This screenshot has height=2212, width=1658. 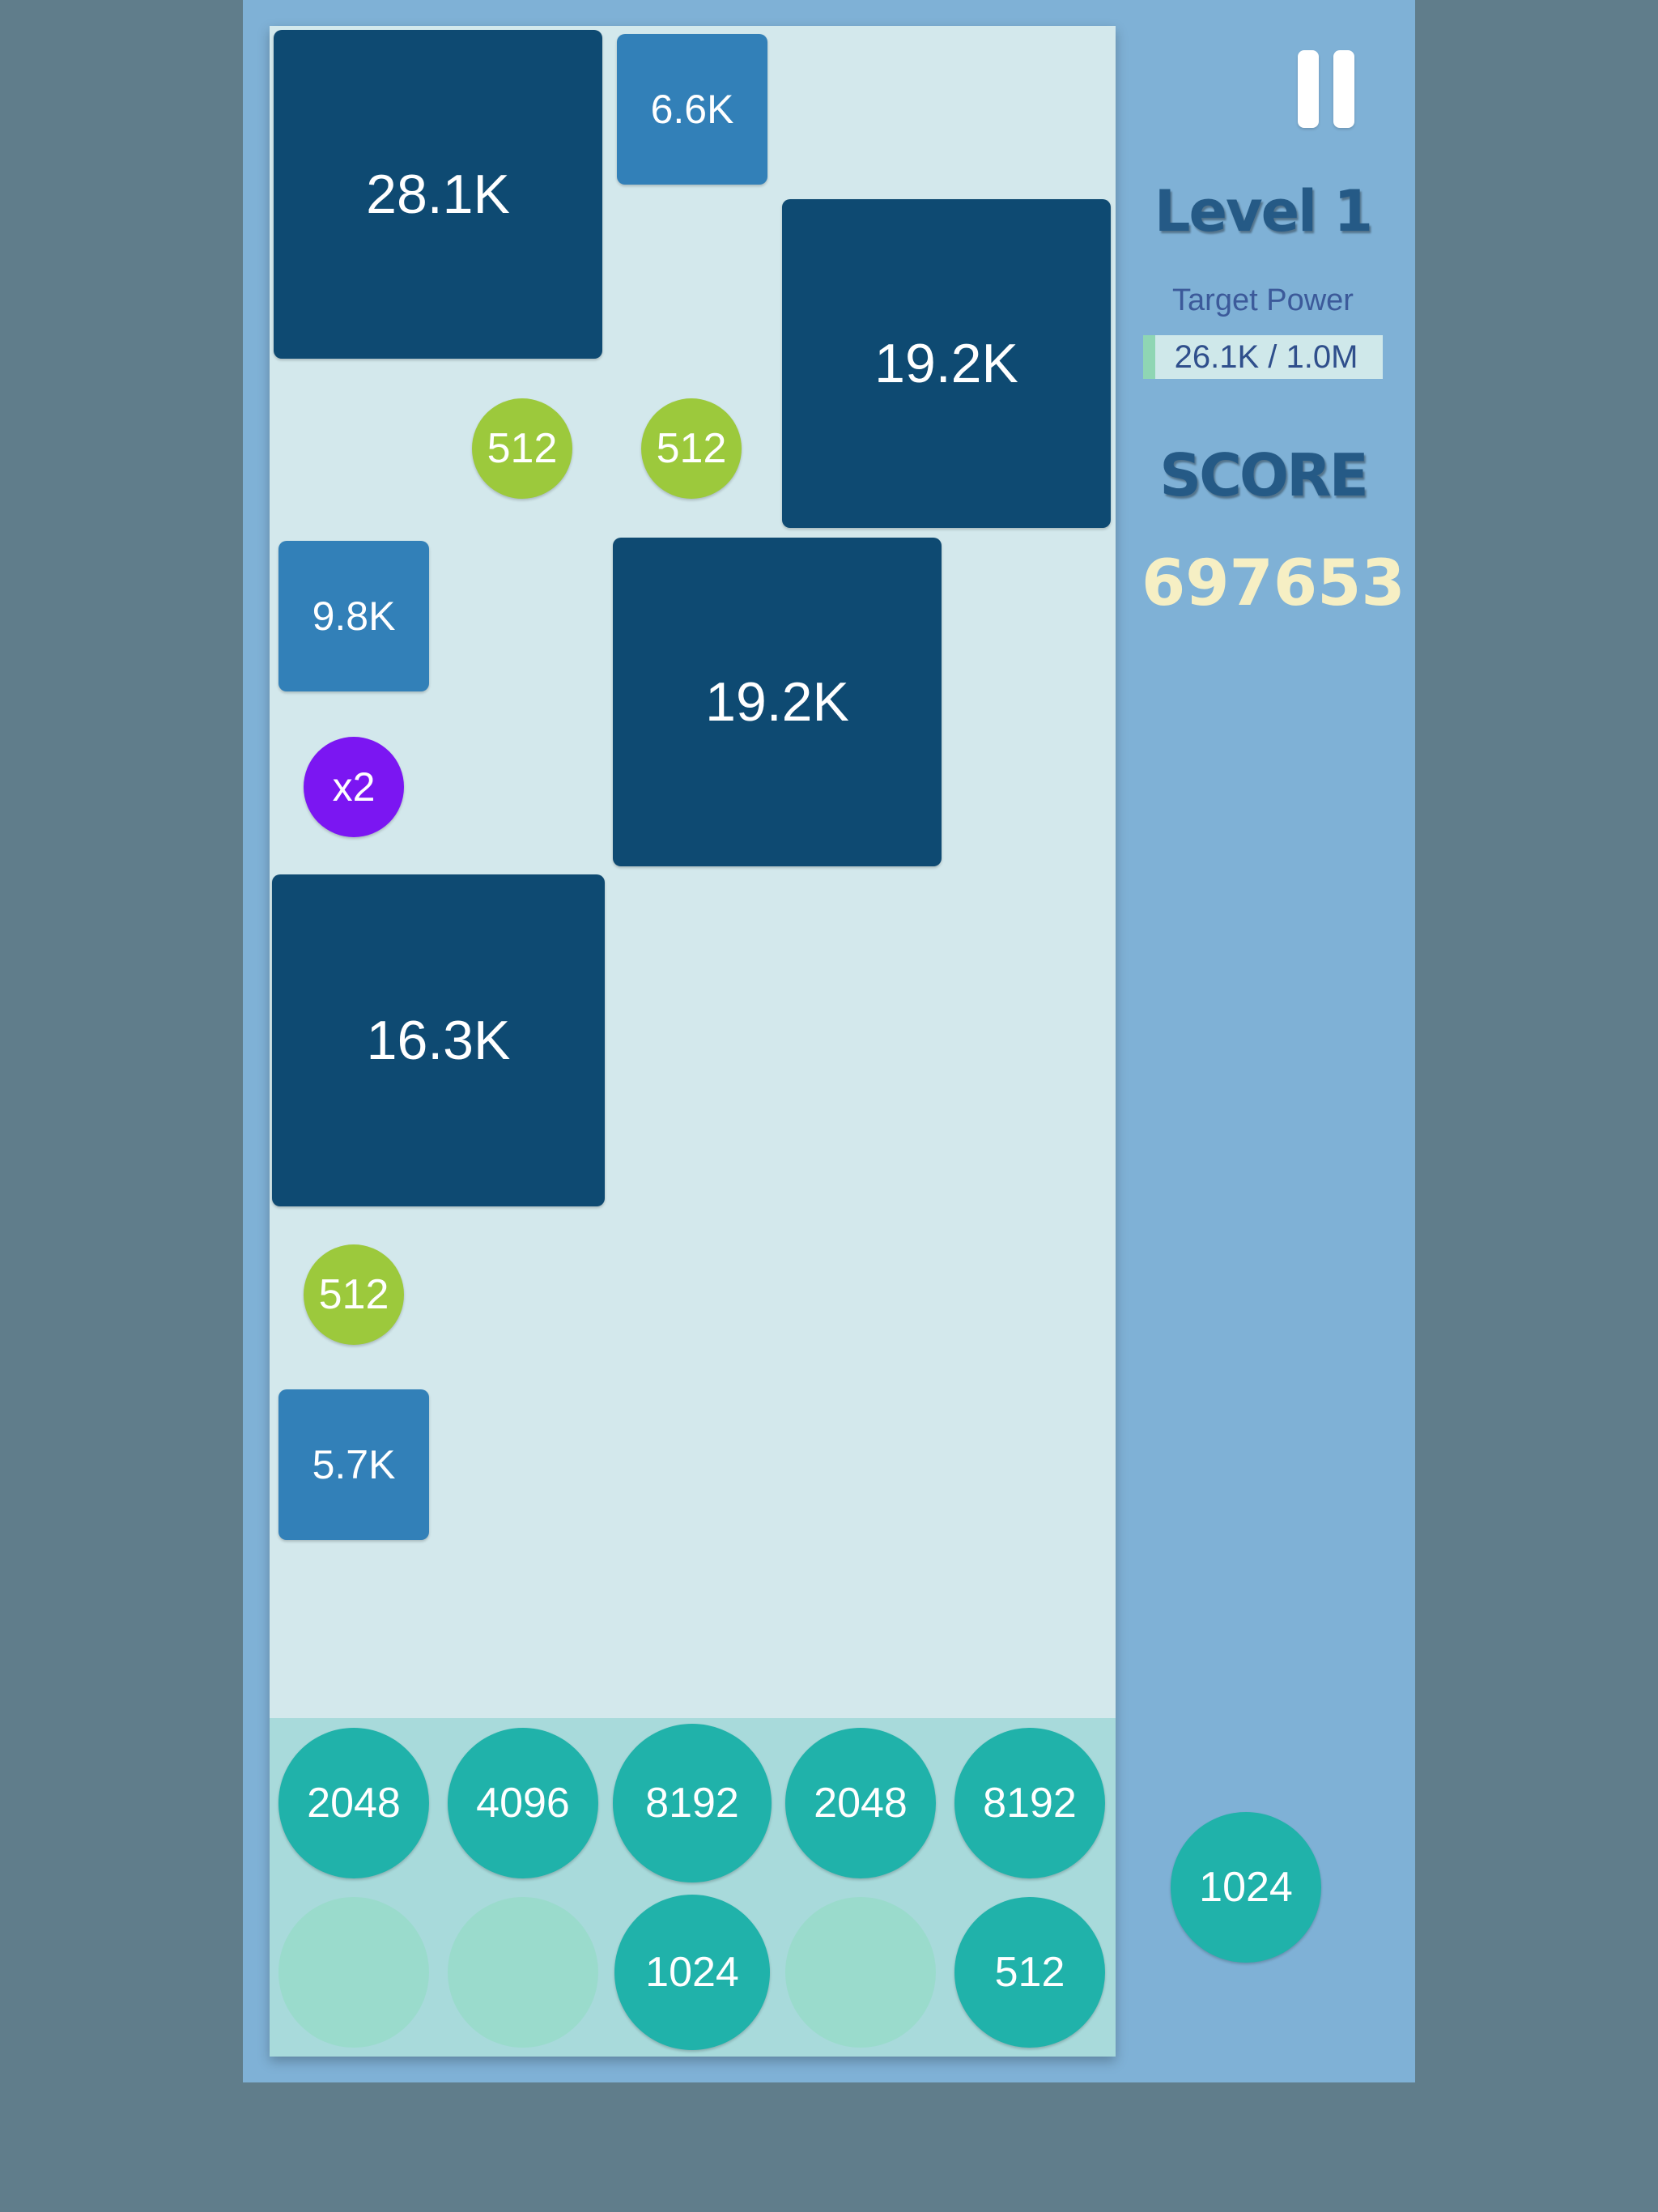 What do you see at coordinates (353, 1465) in the screenshot?
I see `tile-5-7k: 5.7K` at bounding box center [353, 1465].